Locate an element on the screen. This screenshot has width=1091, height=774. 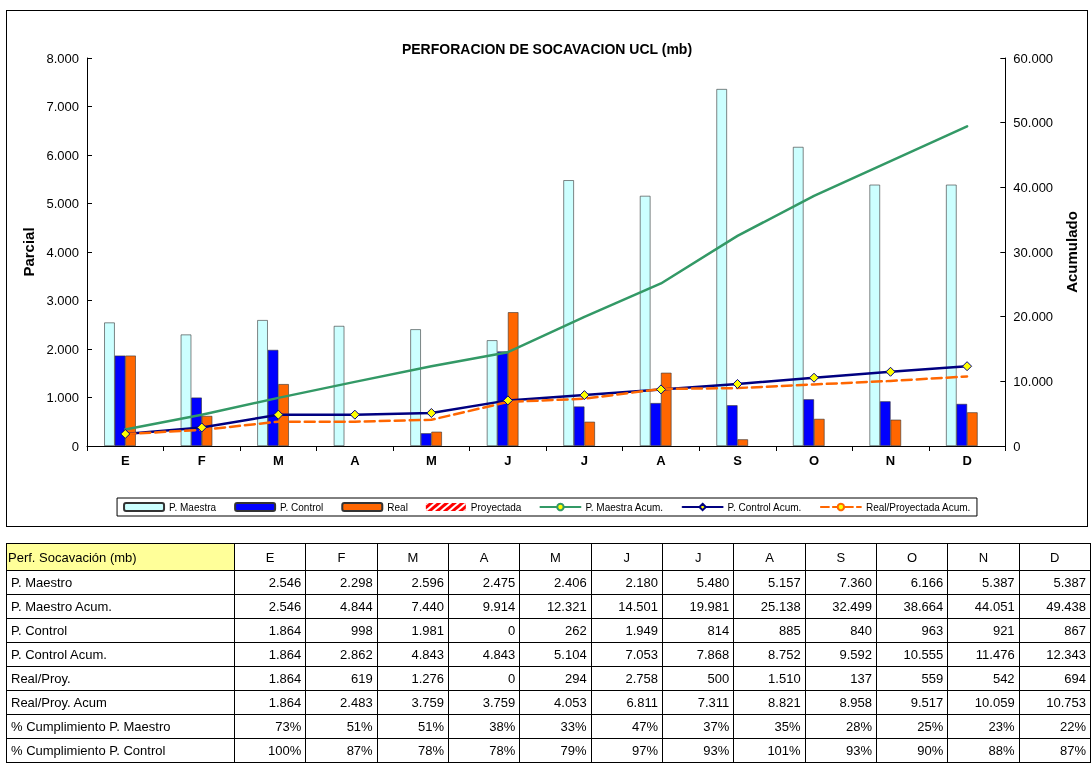
data-label: 28% is located at coordinates (841, 726).